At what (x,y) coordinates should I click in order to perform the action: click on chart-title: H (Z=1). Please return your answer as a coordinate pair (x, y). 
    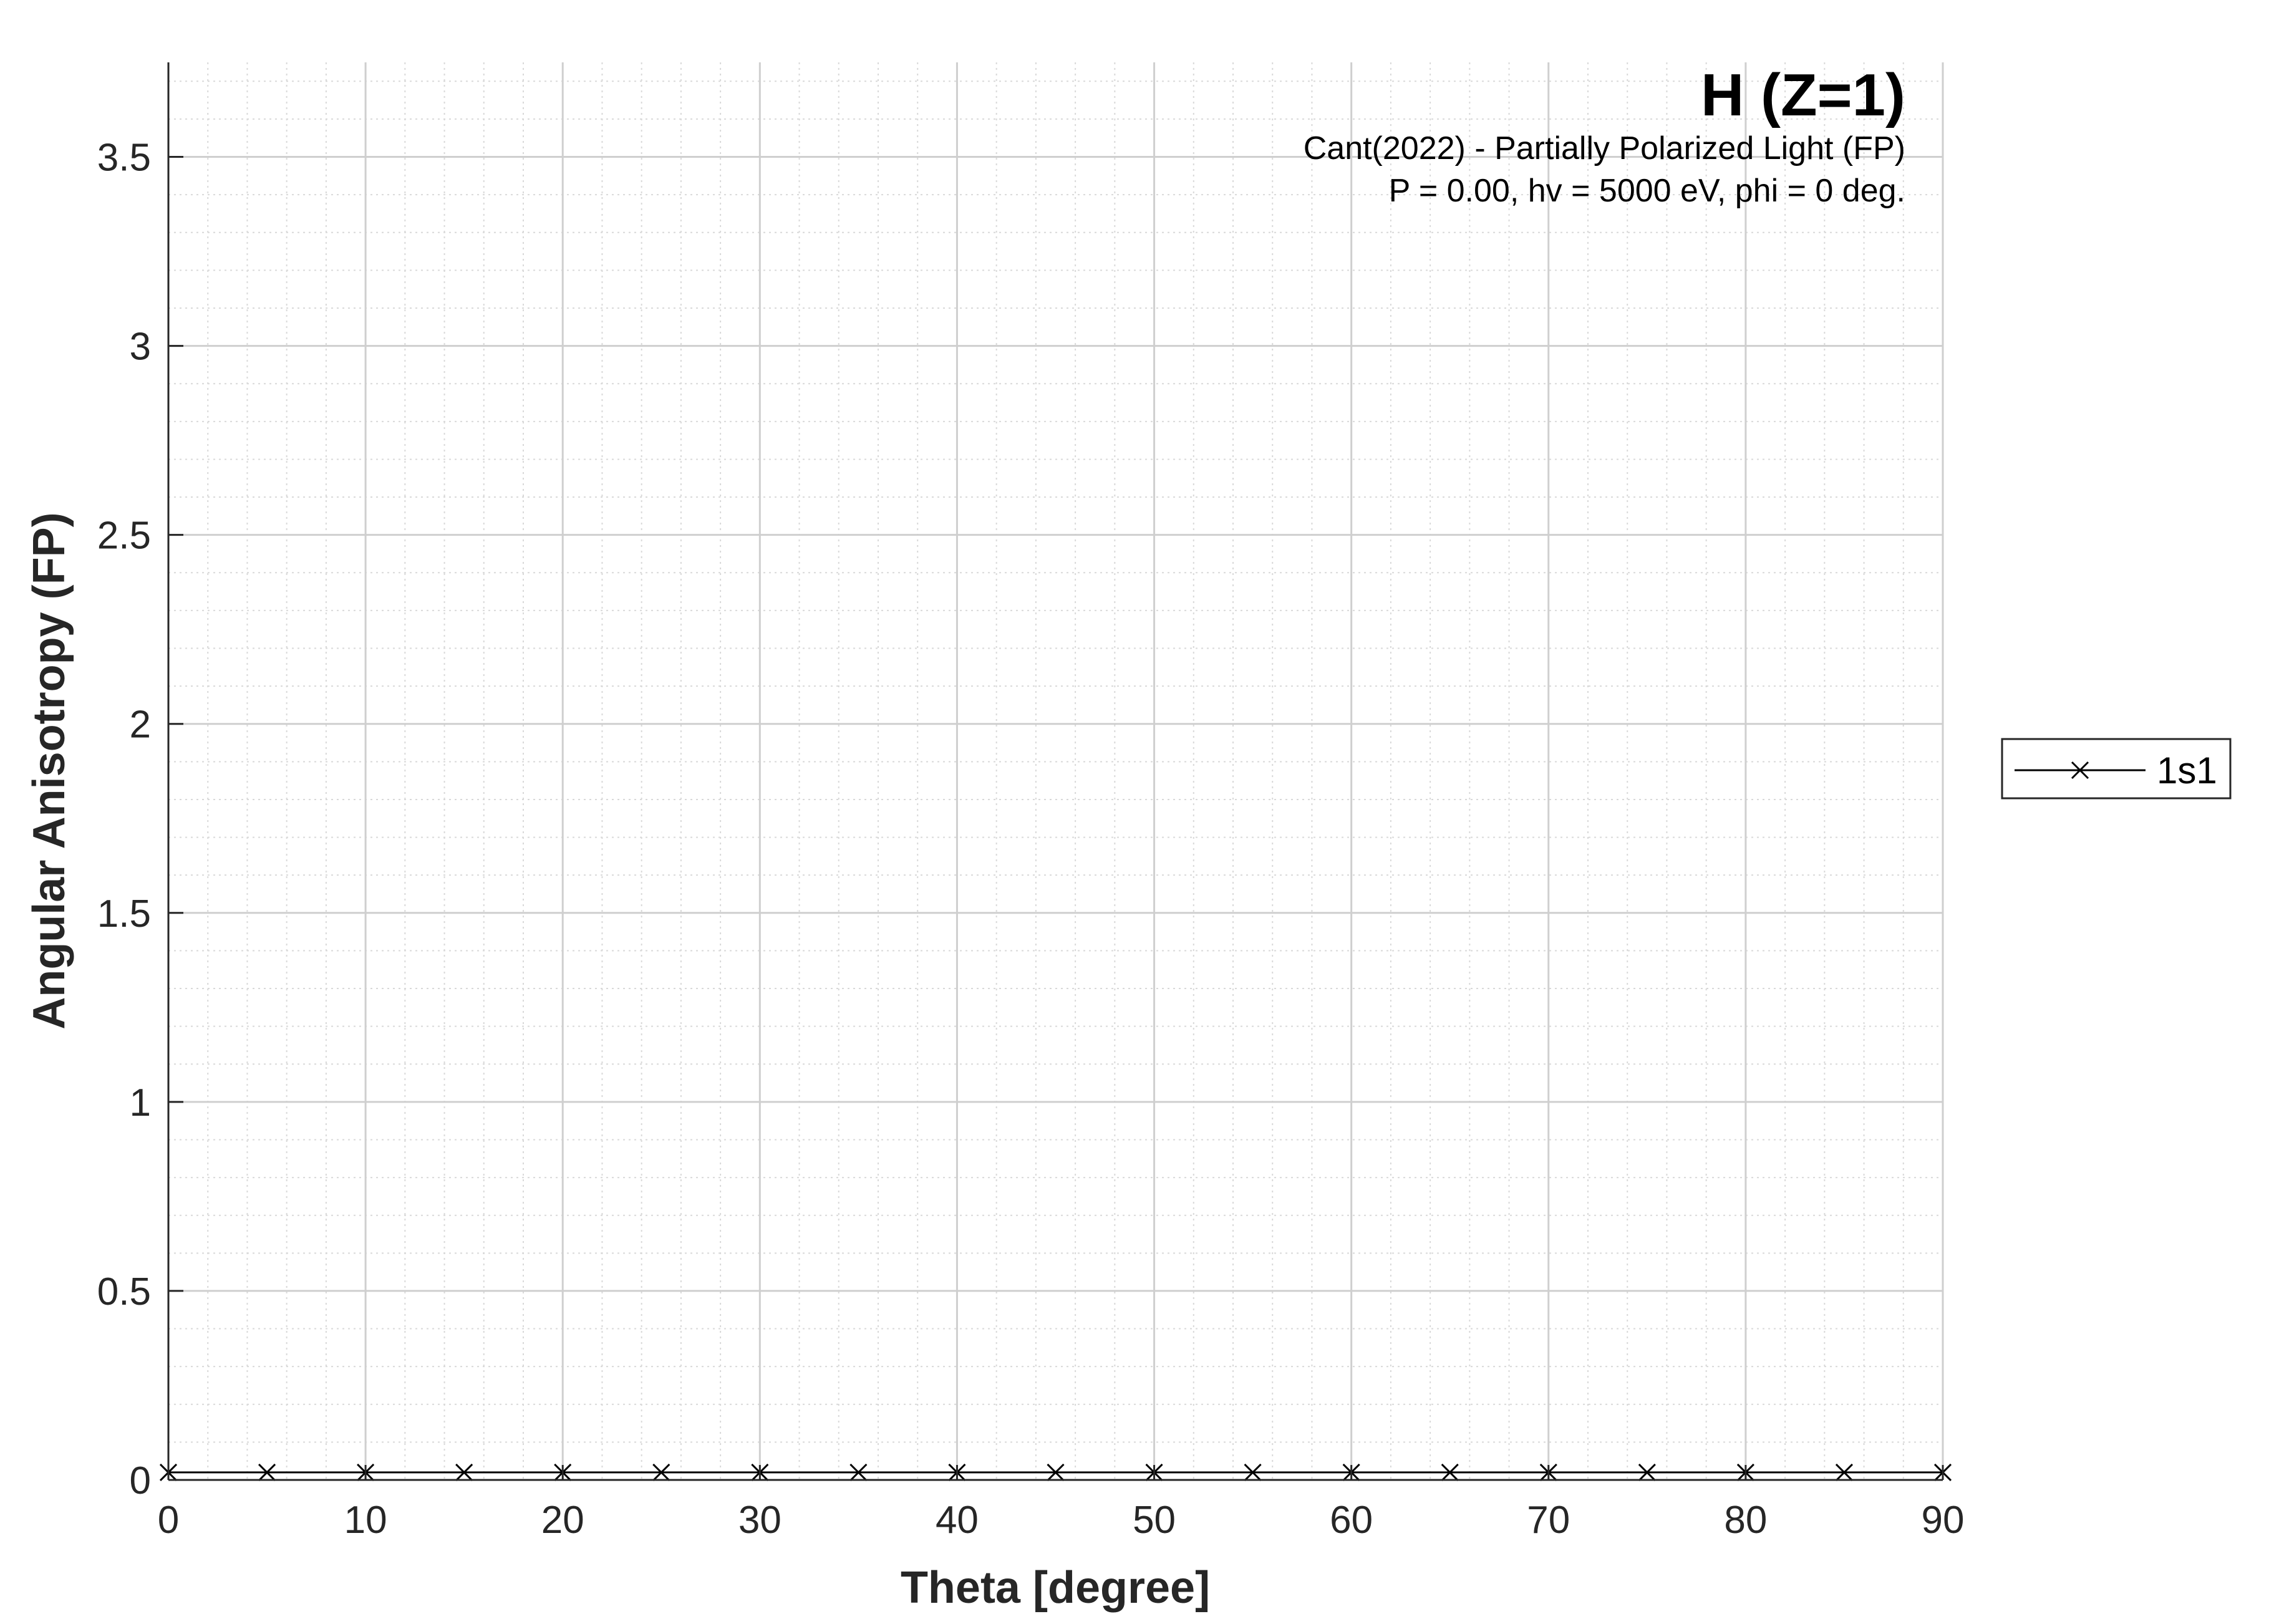
    Looking at the image, I should click on (1803, 95).